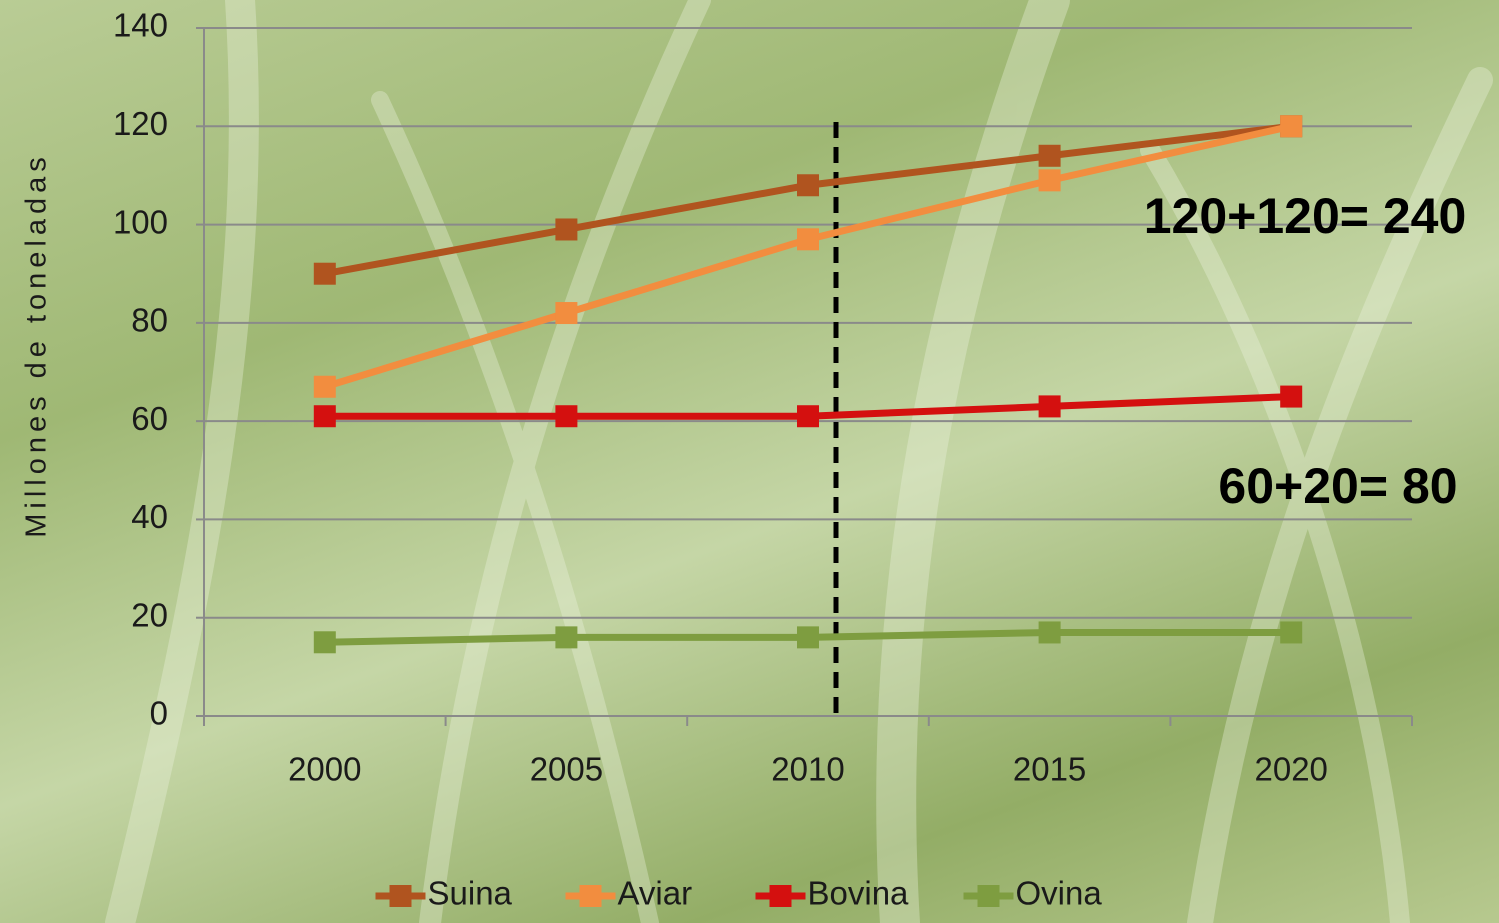  What do you see at coordinates (470, 893) in the screenshot?
I see `legend-label: Suina` at bounding box center [470, 893].